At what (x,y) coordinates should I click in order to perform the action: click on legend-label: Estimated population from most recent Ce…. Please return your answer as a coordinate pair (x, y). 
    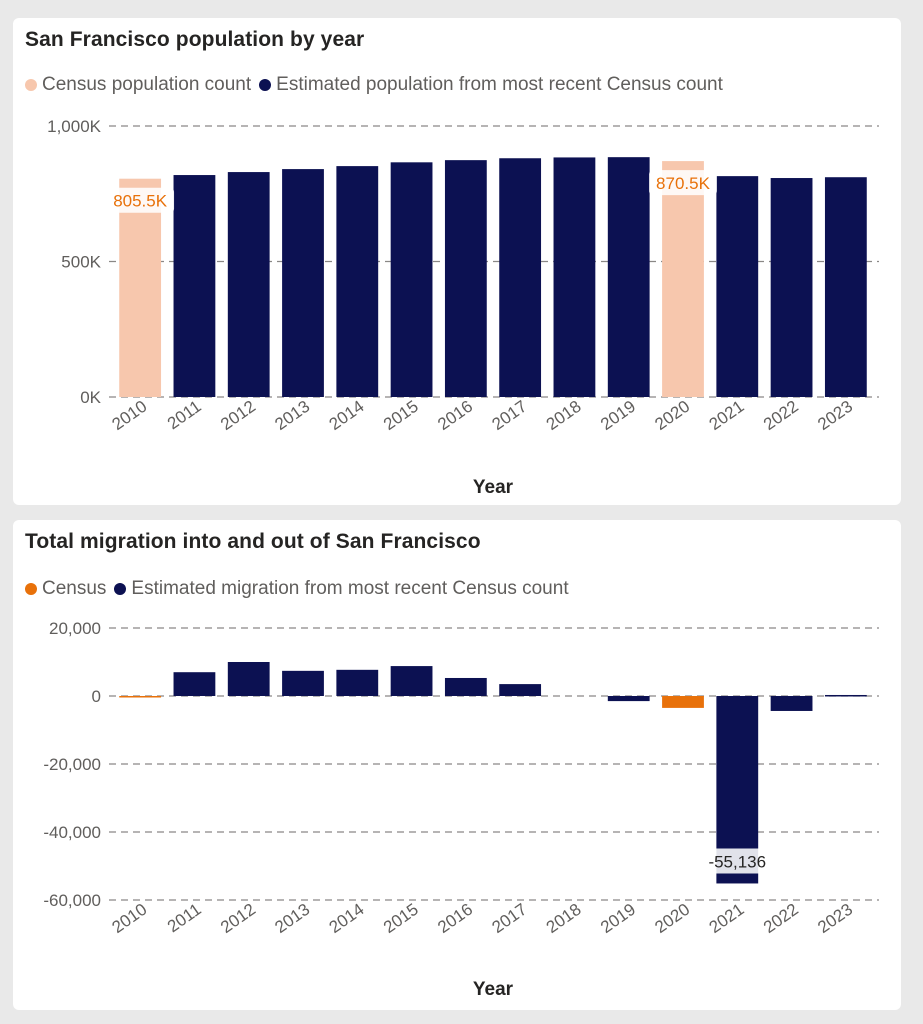
    Looking at the image, I should click on (499, 84).